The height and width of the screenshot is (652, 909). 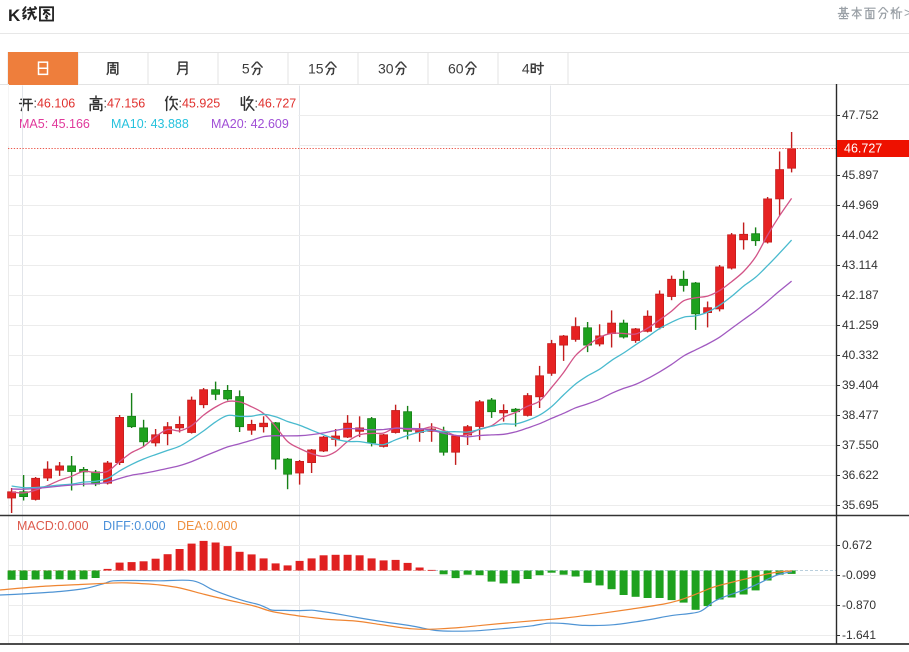 What do you see at coordinates (860, 115) in the screenshot?
I see `svg-text: 47.752` at bounding box center [860, 115].